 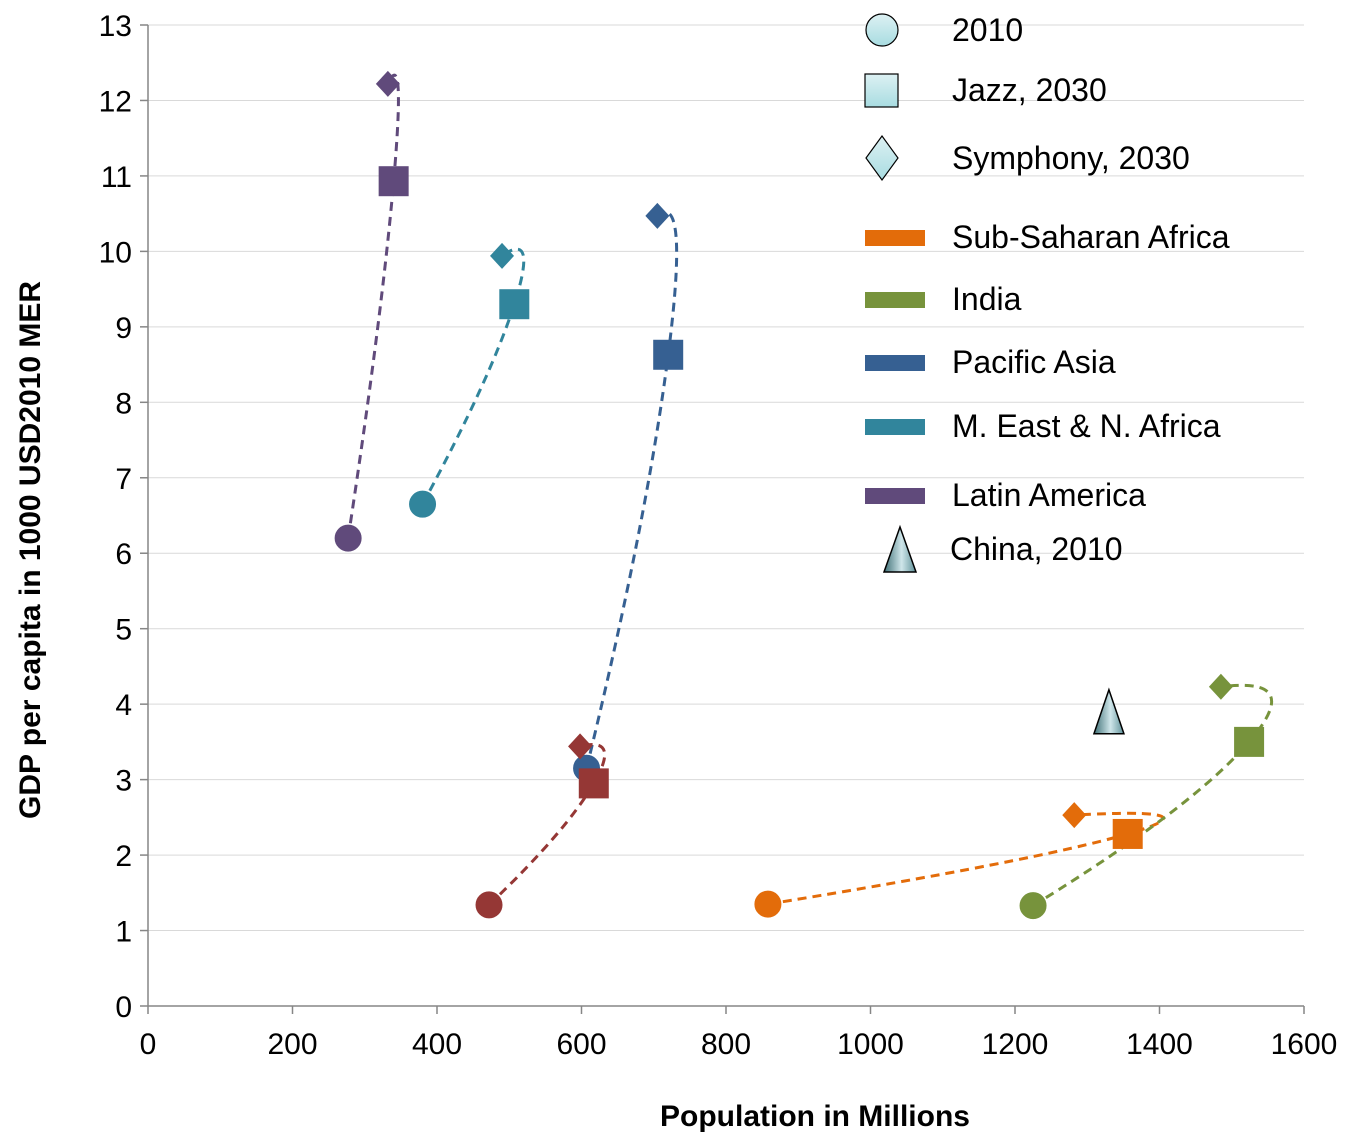 What do you see at coordinates (882, 30) in the screenshot?
I see `legend-circle-icon` at bounding box center [882, 30].